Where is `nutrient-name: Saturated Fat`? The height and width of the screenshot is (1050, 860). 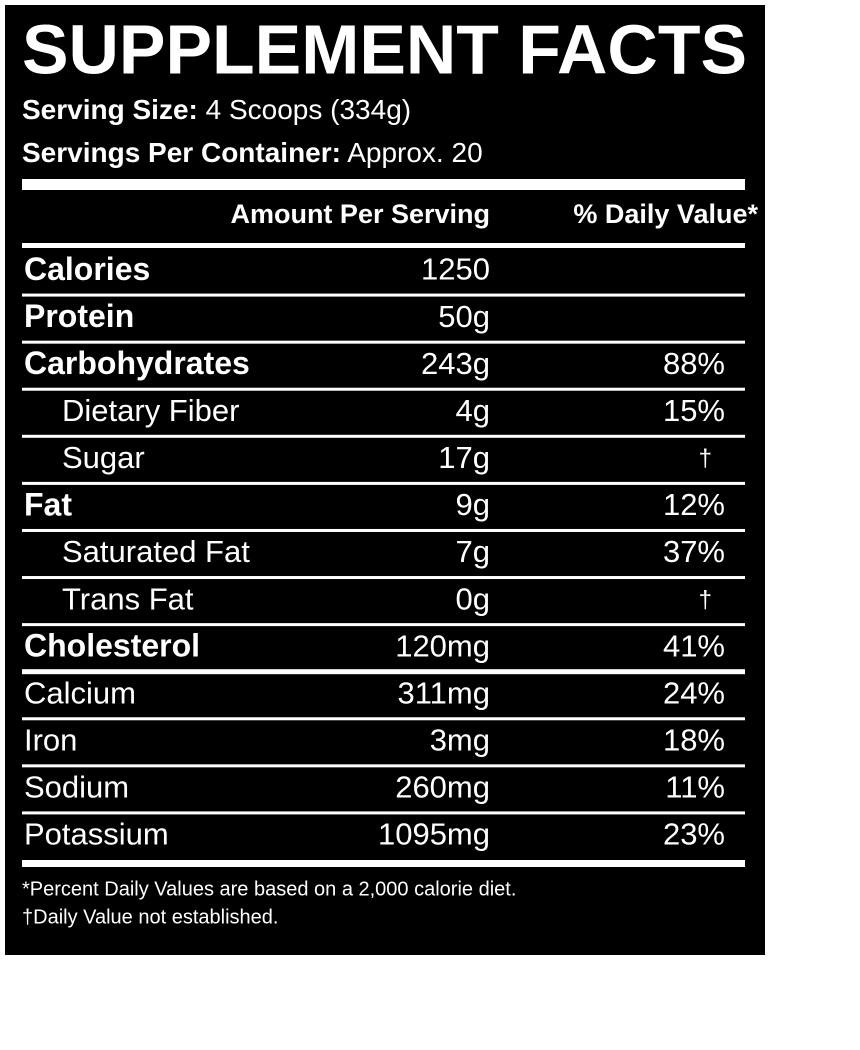 nutrient-name: Saturated Fat is located at coordinates (156, 551).